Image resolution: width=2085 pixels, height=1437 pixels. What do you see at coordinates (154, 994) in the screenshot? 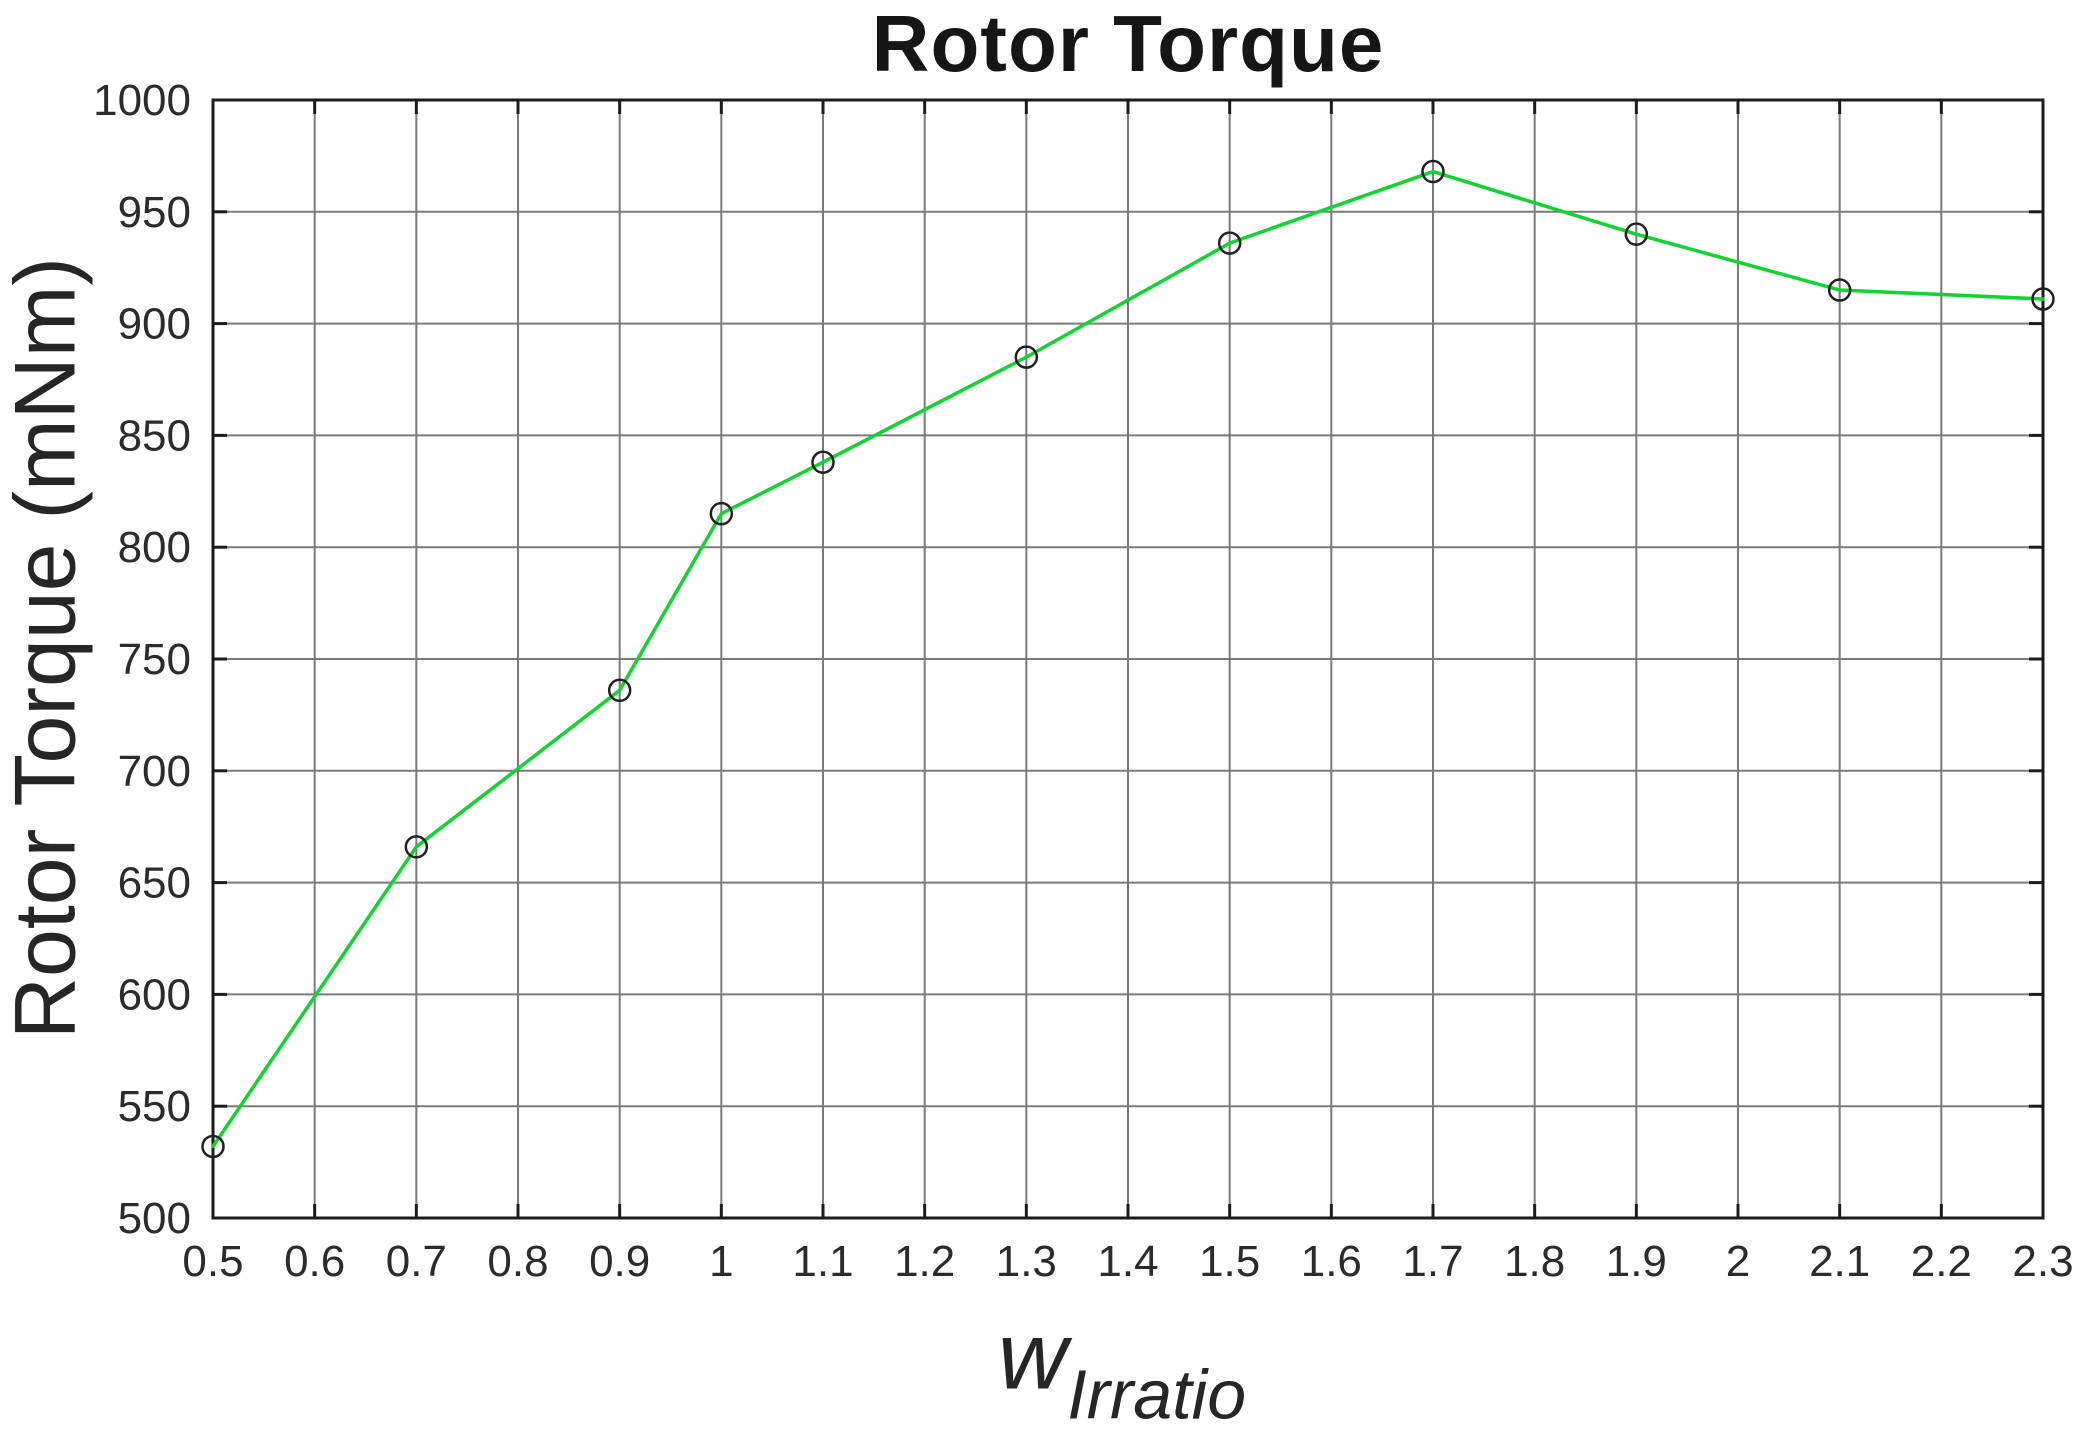
I see `y-tick-label: 600` at bounding box center [154, 994].